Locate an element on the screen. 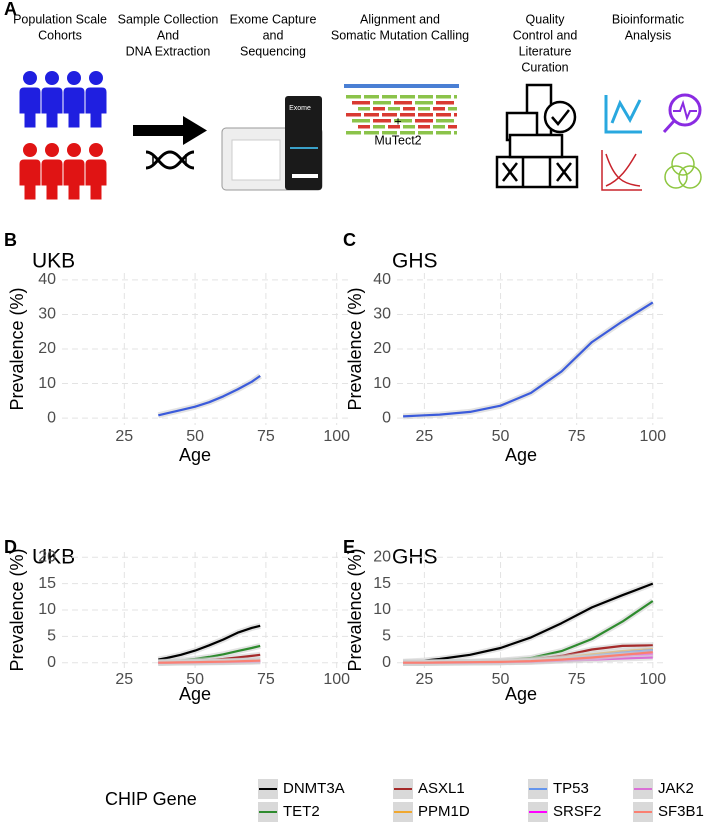 Image resolution: width=706 pixels, height=824 pixels. caller-label: MuTect2 is located at coordinates (397, 140).